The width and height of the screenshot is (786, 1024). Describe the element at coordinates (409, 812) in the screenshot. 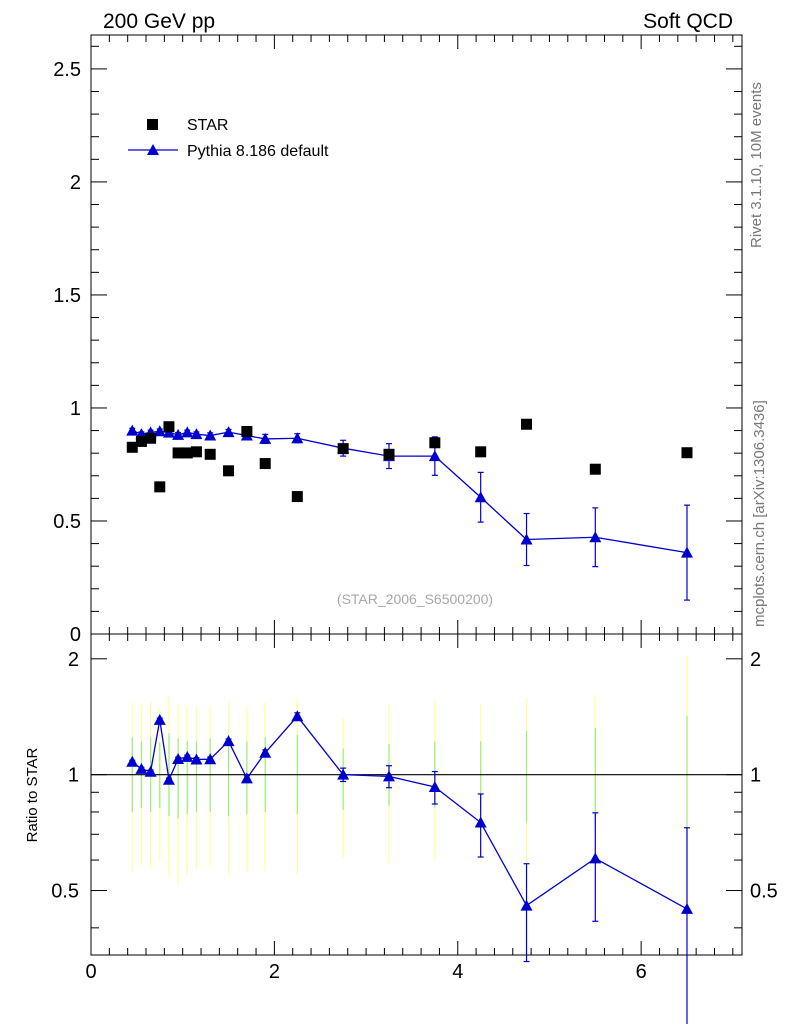

I see `ratio-line` at that location.